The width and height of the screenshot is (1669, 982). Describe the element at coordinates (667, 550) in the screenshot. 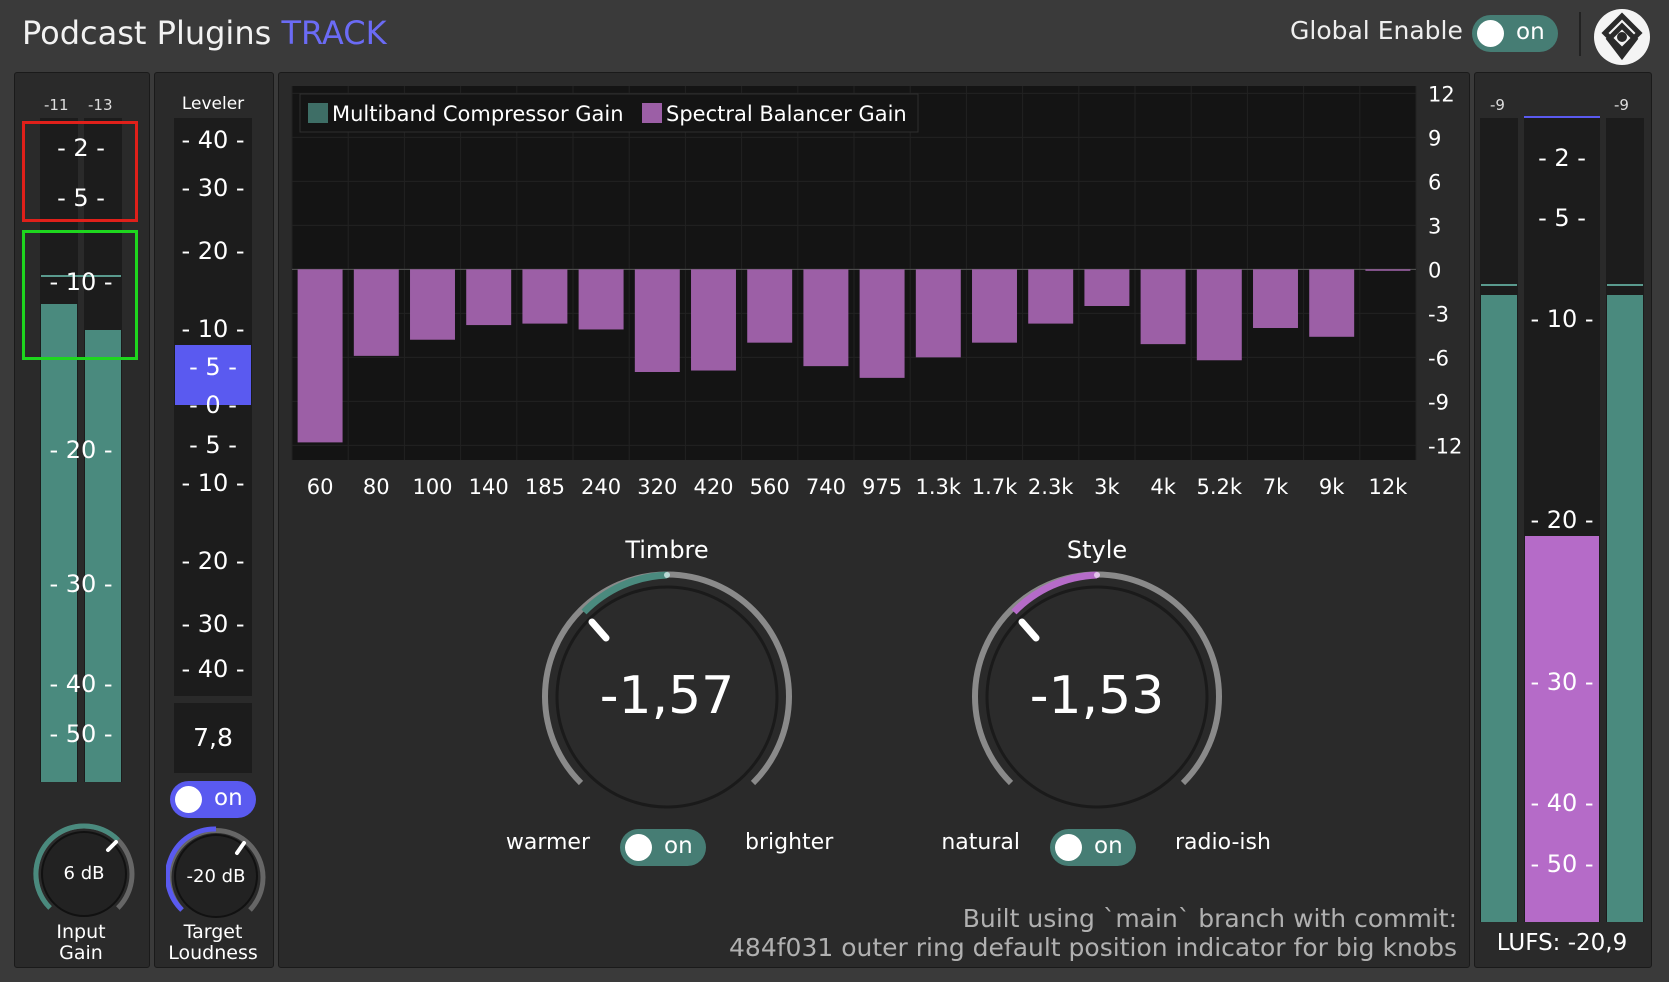

I see `timbre-title: Timbre` at that location.